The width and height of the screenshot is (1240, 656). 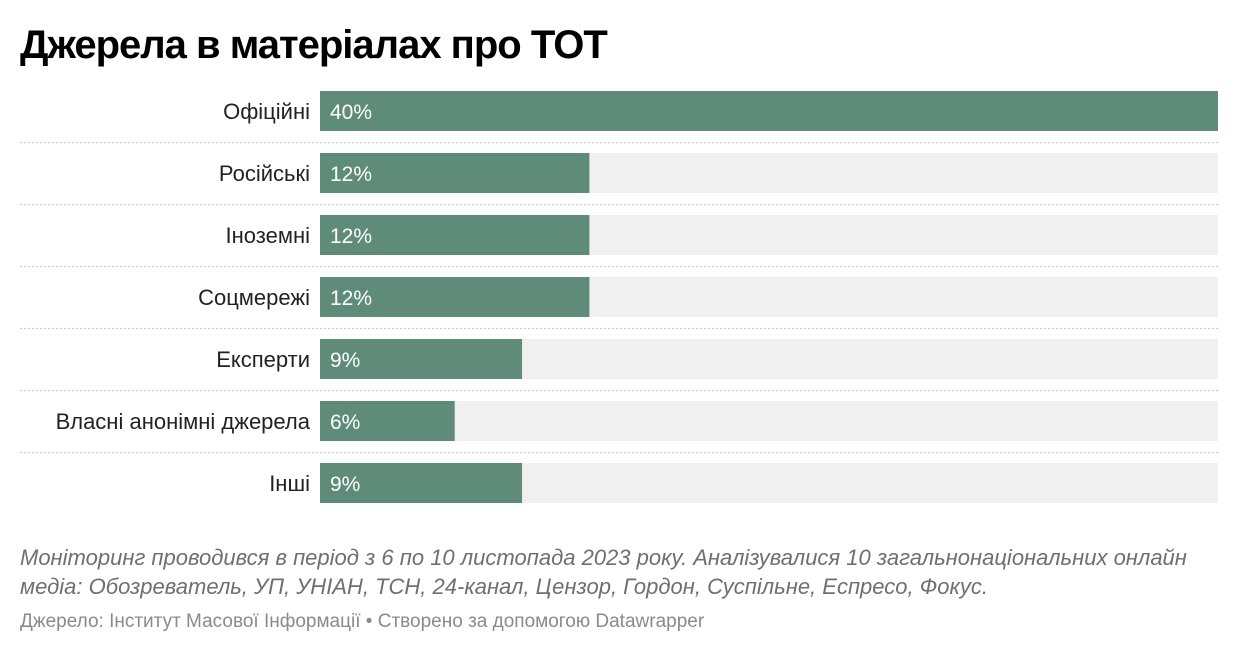 I want to click on category-label: Експерти, so click(x=263, y=359).